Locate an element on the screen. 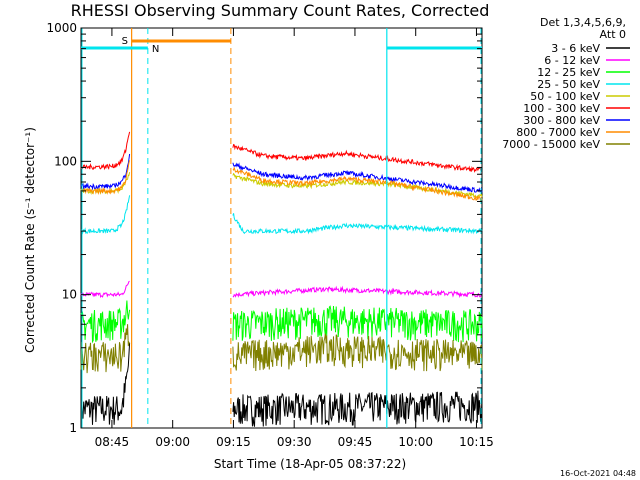  legend-header-line-2: Att 0 is located at coordinates (613, 34).